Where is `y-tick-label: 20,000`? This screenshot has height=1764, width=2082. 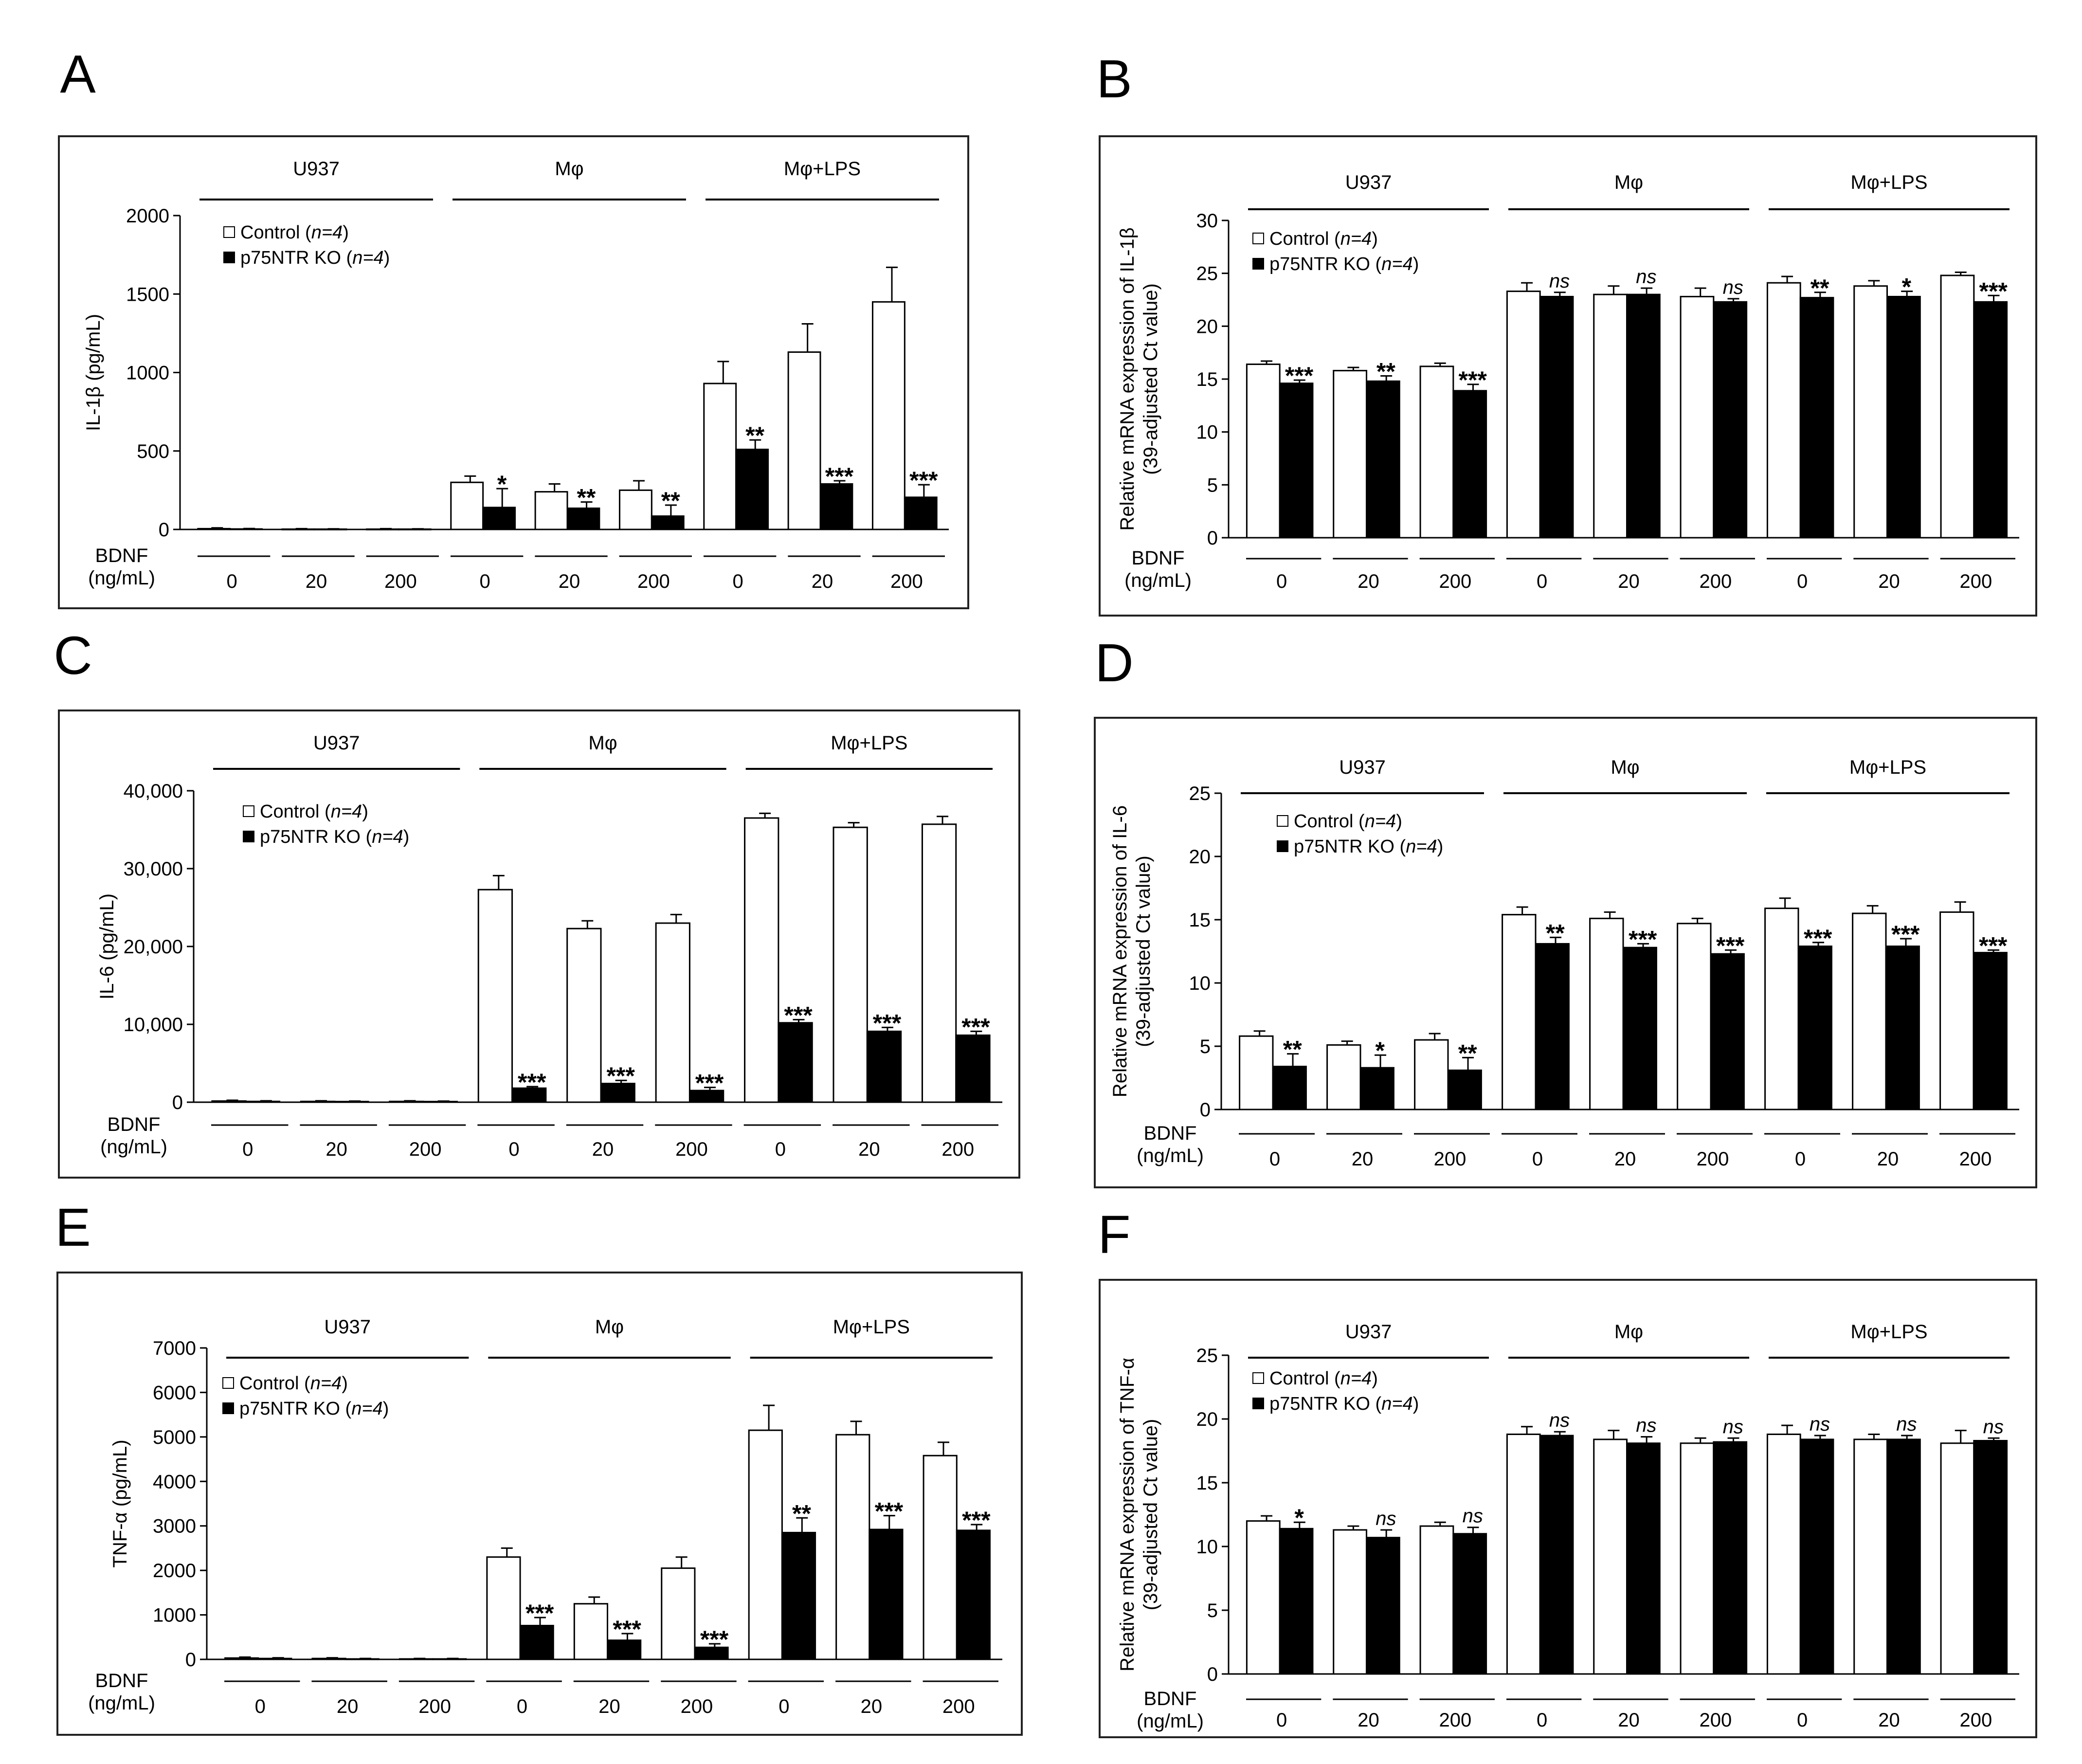 y-tick-label: 20,000 is located at coordinates (153, 947).